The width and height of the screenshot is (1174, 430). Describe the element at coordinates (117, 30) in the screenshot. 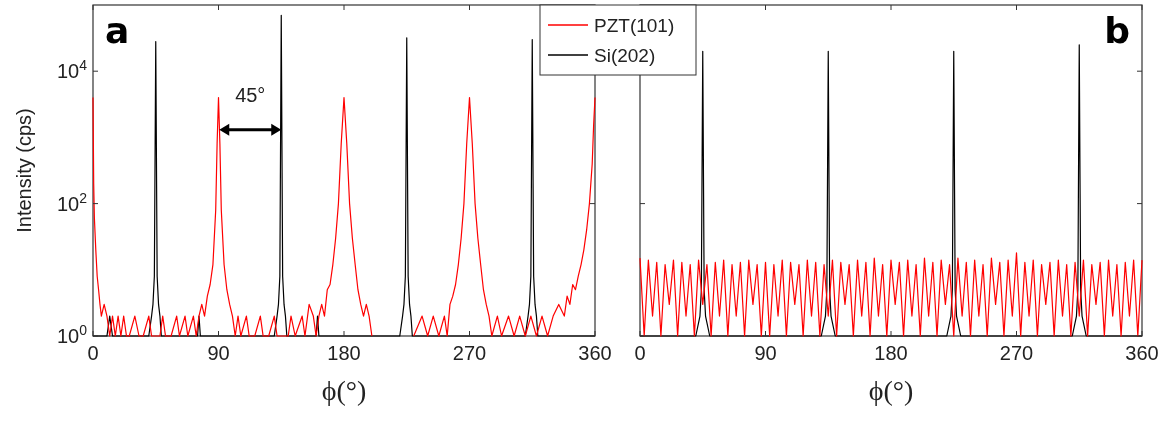

I see `annotation: a` at that location.